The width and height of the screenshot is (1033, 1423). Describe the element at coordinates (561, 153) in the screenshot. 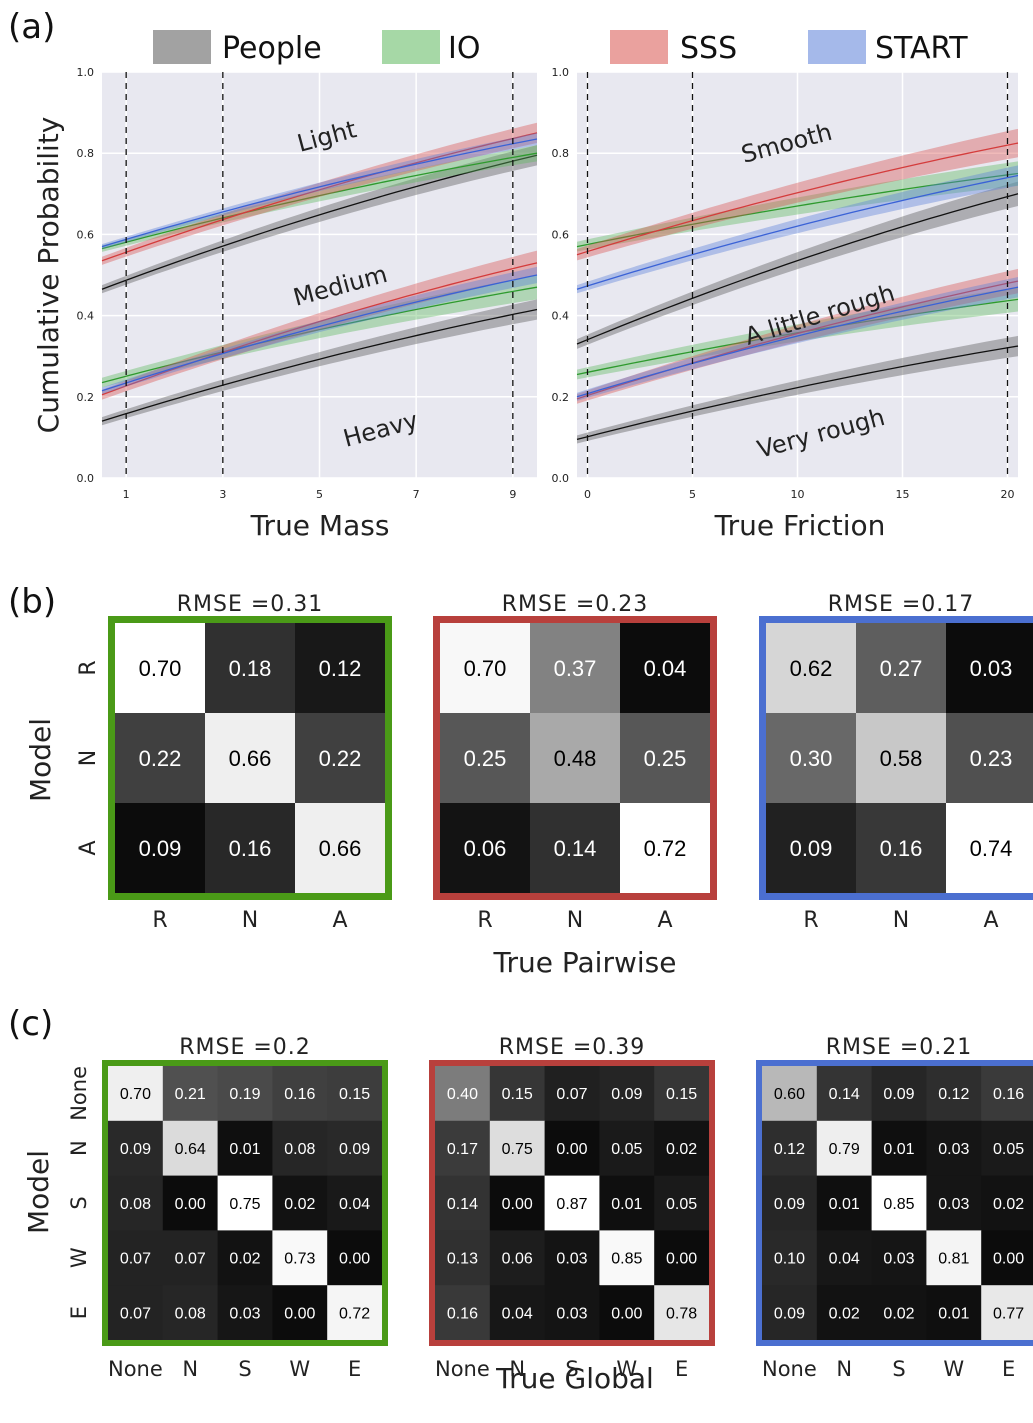

I see `y-tick-label: 0.8` at that location.